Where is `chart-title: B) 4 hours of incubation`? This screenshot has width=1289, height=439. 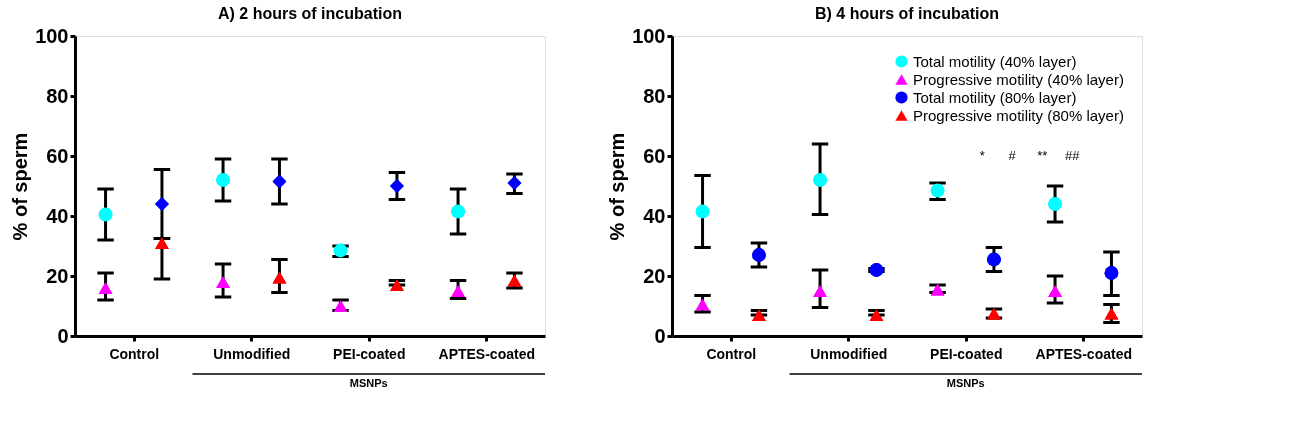
chart-title: B) 4 hours of incubation is located at coordinates (907, 13).